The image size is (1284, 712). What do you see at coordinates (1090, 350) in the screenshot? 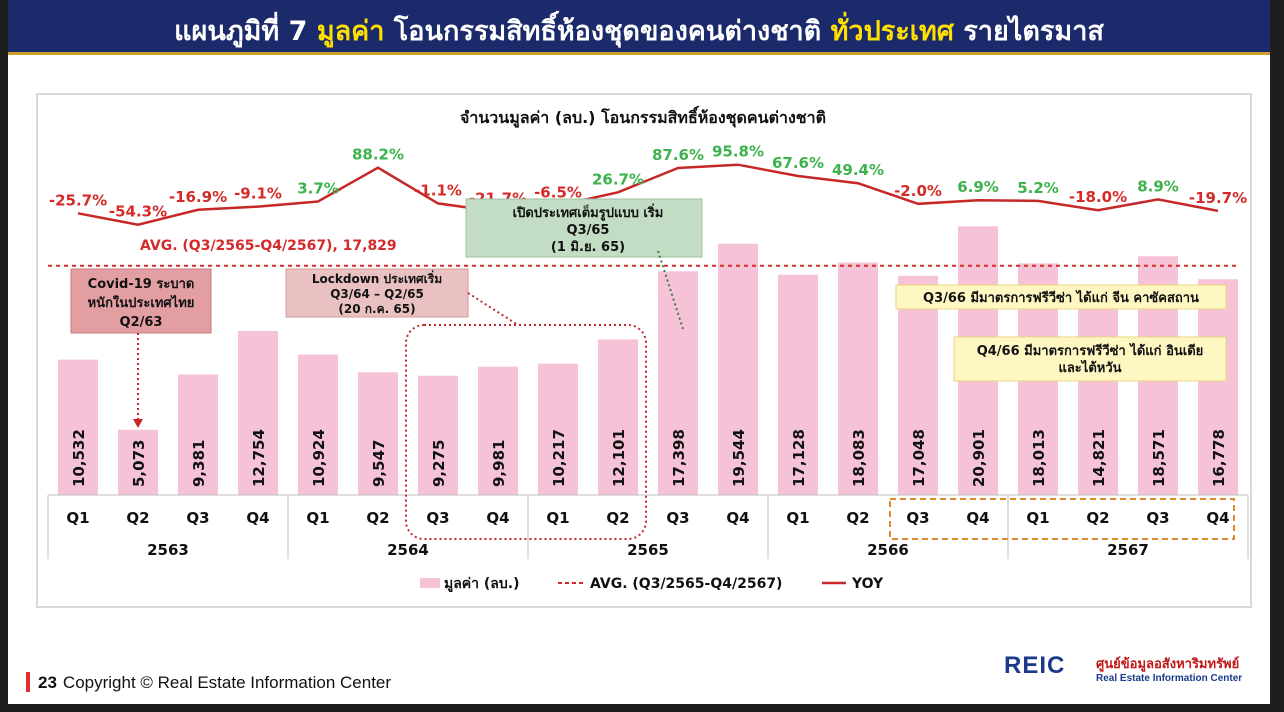
I see `visa-q4-annotation-text: Q4/66 มีมาตรการฟรีวีซ่า ได้แก่ อินเดีย` at bounding box center [1090, 350].